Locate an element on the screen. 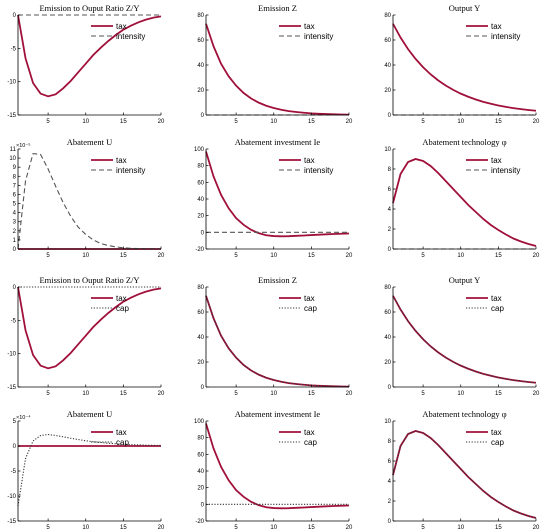 The height and width of the screenshot is (532, 550). y-tick-label: -10 is located at coordinates (11, 355).